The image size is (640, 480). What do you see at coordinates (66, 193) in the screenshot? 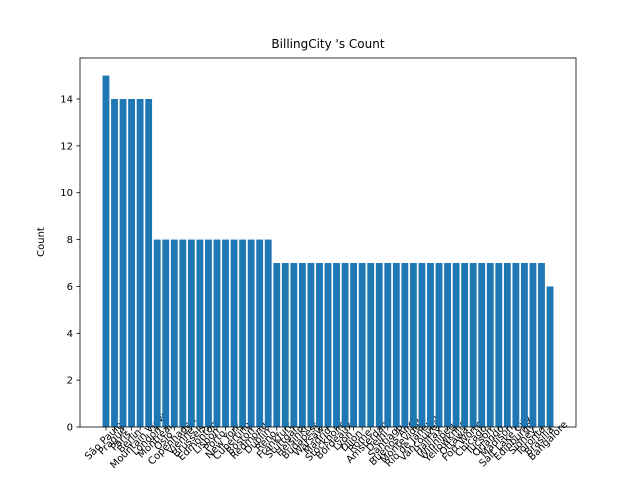
I see `y-tick-label: 10` at bounding box center [66, 193].